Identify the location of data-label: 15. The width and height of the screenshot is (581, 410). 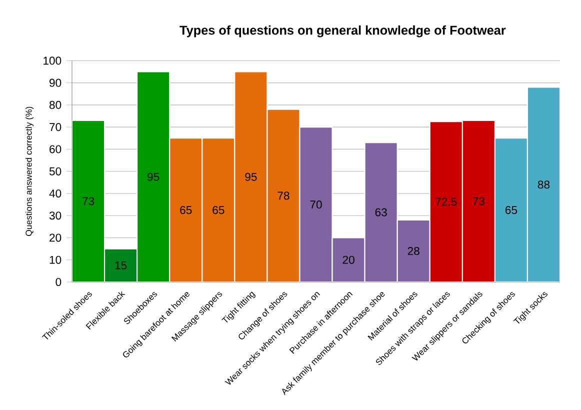
(121, 265).